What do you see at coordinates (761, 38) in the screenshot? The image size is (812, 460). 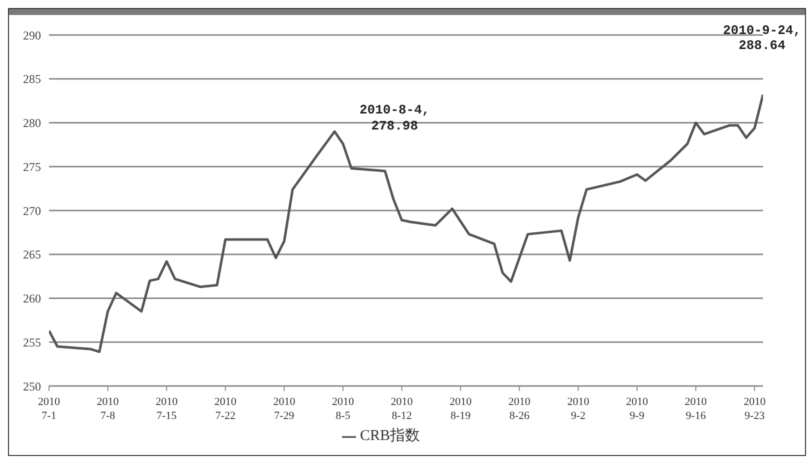 I see `annotation: 2010-9-24, 288.64` at bounding box center [761, 38].